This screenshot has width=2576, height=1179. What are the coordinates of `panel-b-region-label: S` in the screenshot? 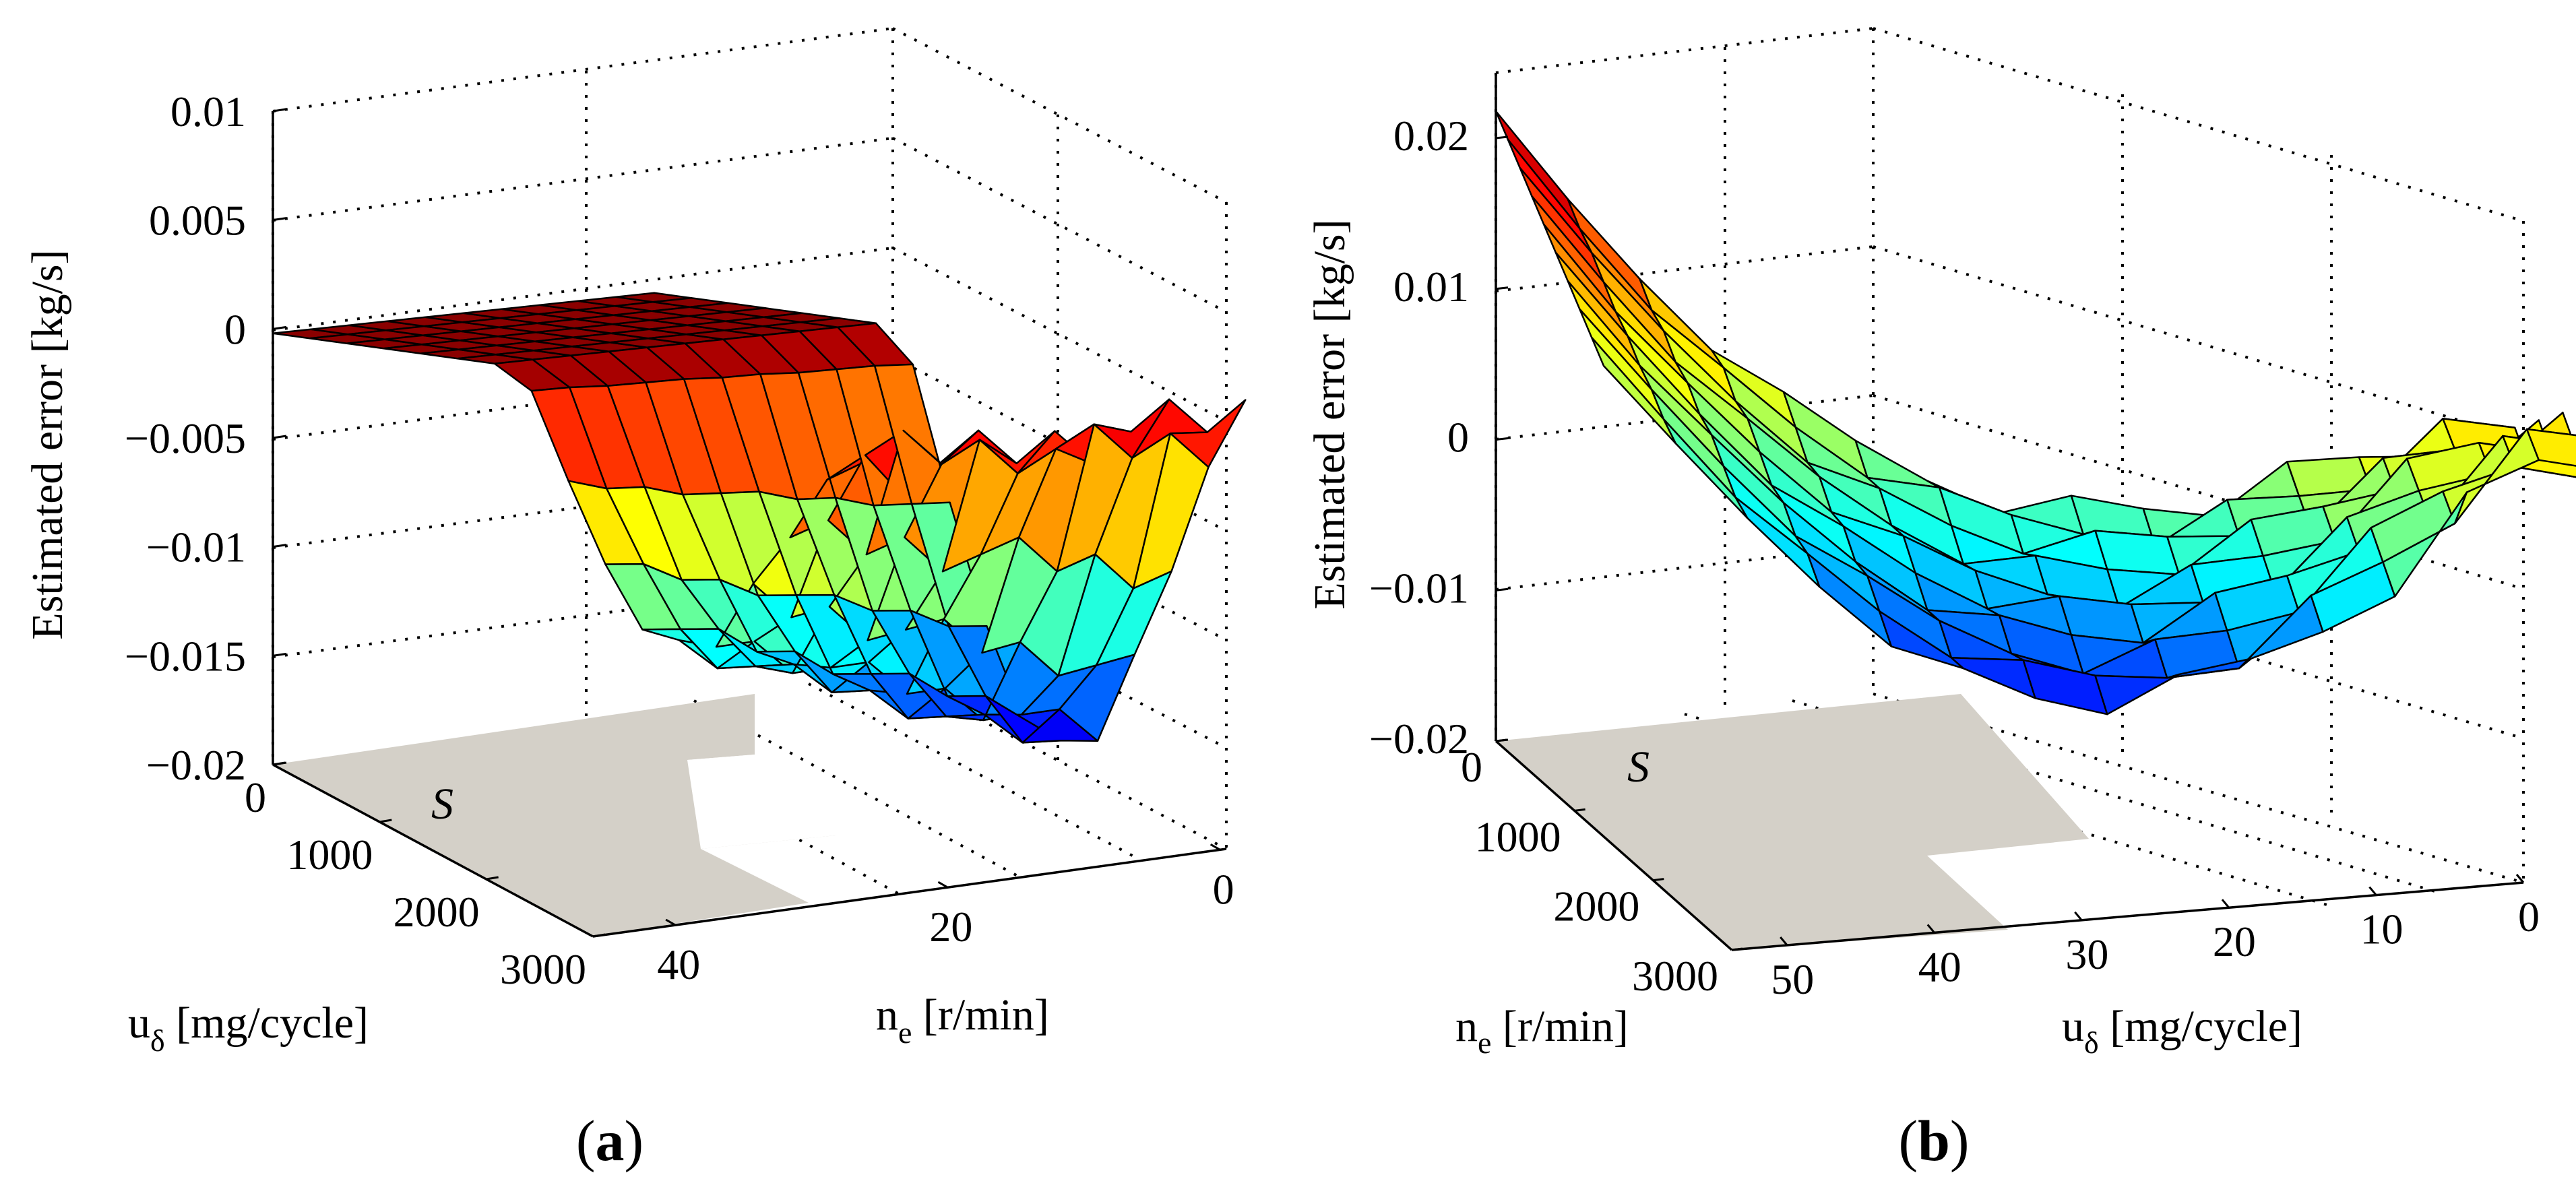 It's located at (1638, 767).